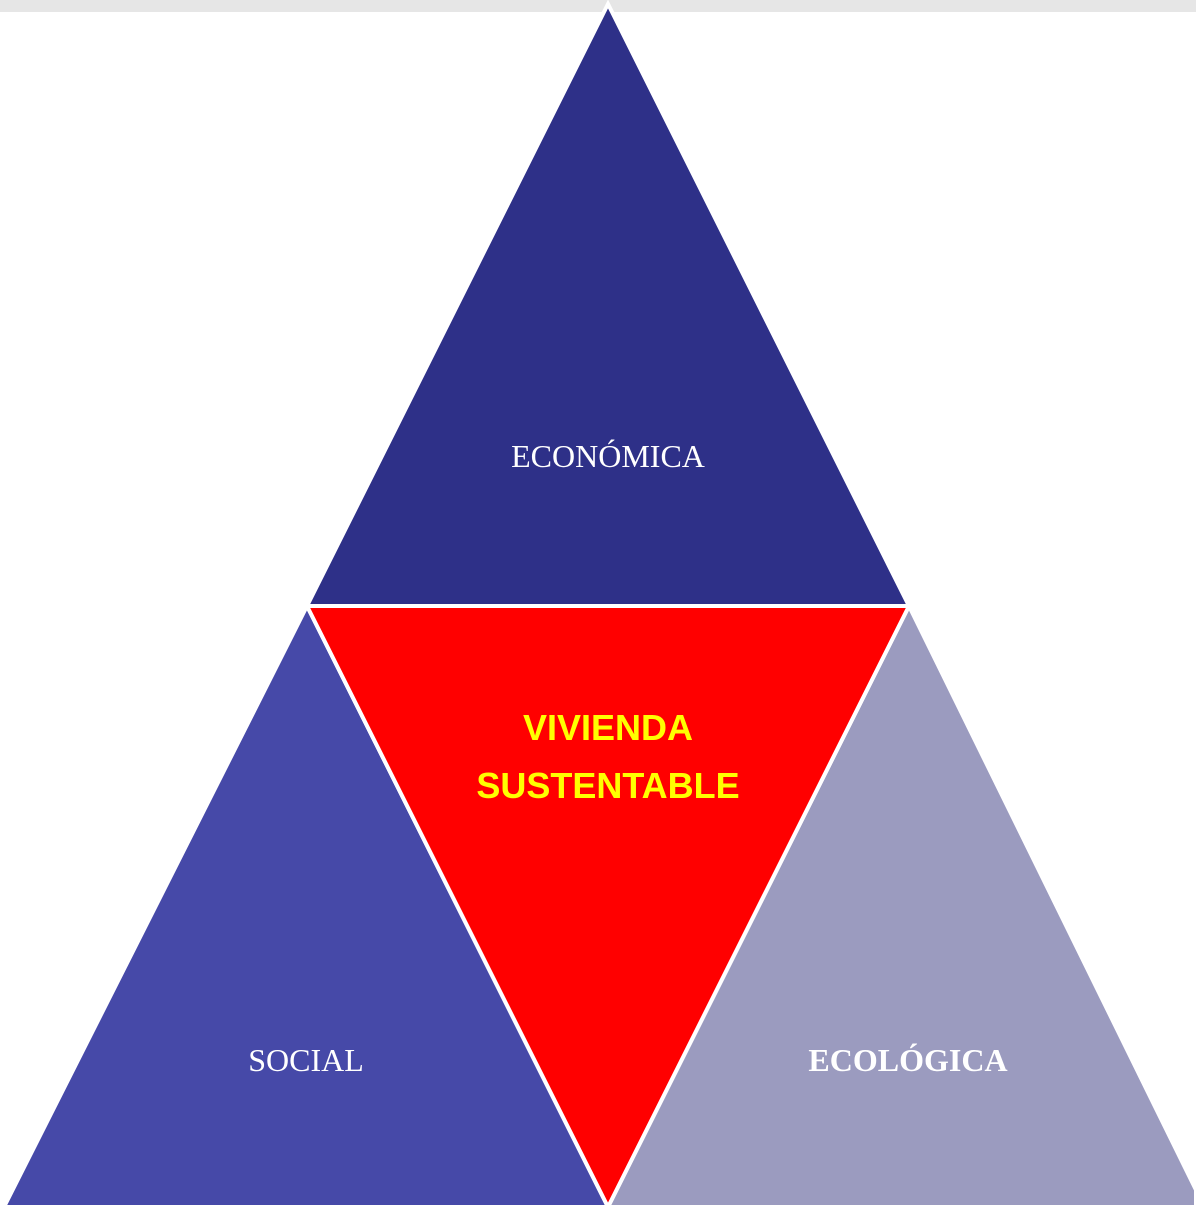 The image size is (1196, 1207). Describe the element at coordinates (608, 727) in the screenshot. I see `label-center-line1: VIVIENDA` at that location.